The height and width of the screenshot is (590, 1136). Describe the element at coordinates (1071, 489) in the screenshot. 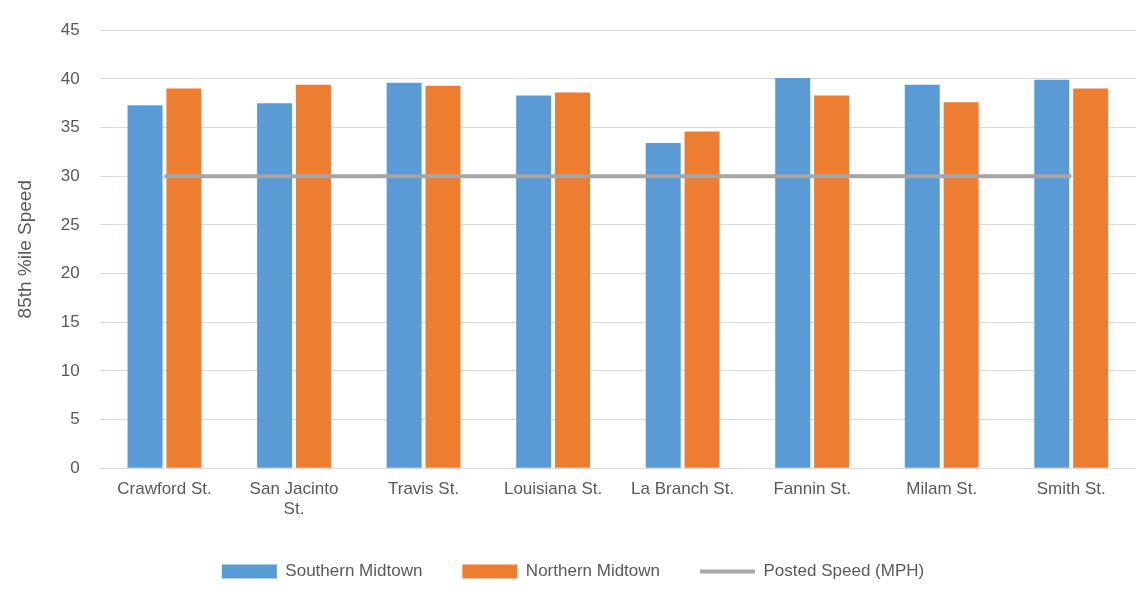

I see `x-tick-label: Smith St.` at that location.